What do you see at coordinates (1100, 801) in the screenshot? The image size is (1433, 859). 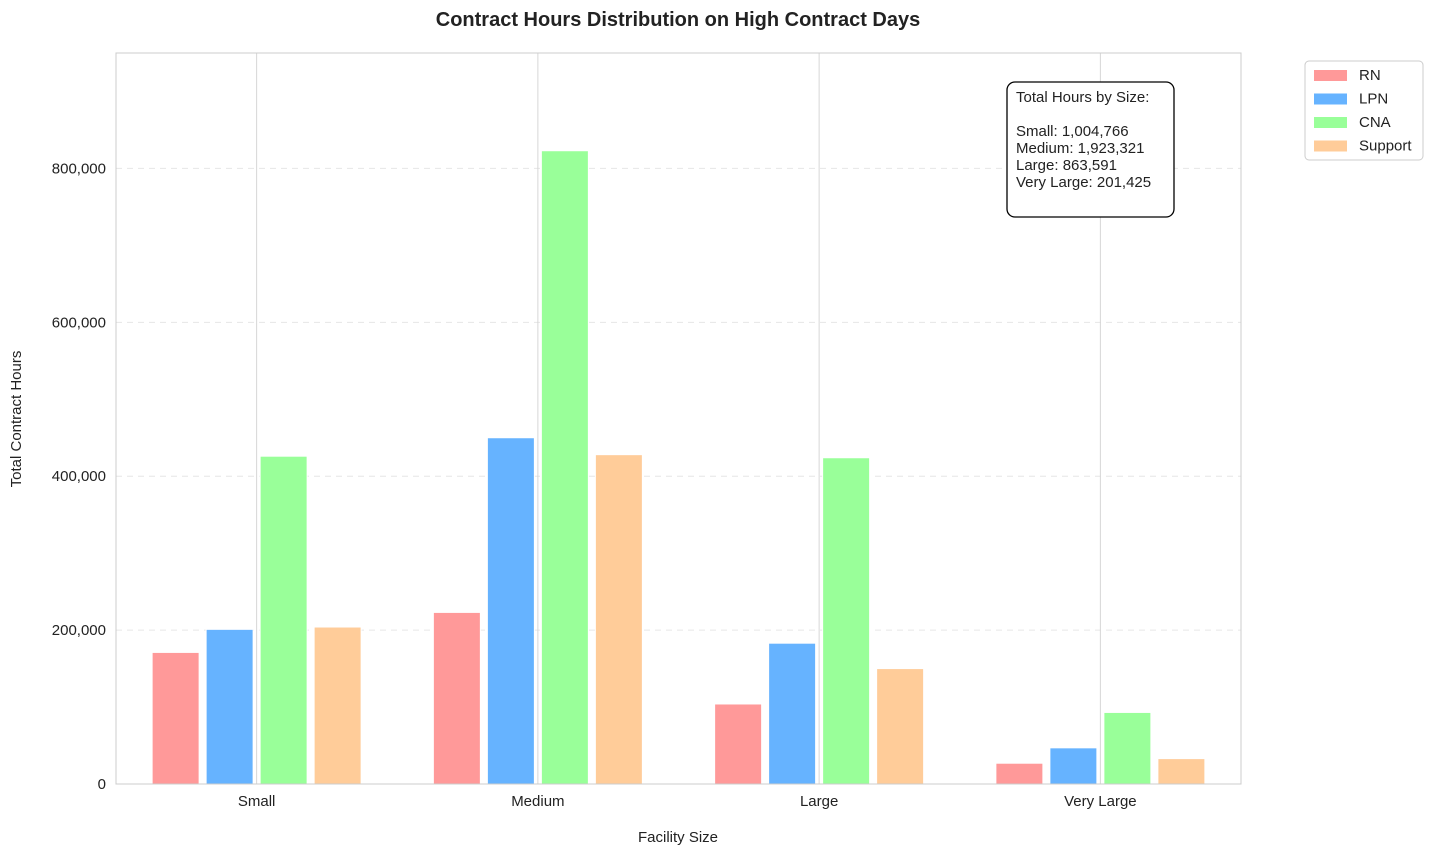 I see `x-tick-label: Very Large` at bounding box center [1100, 801].